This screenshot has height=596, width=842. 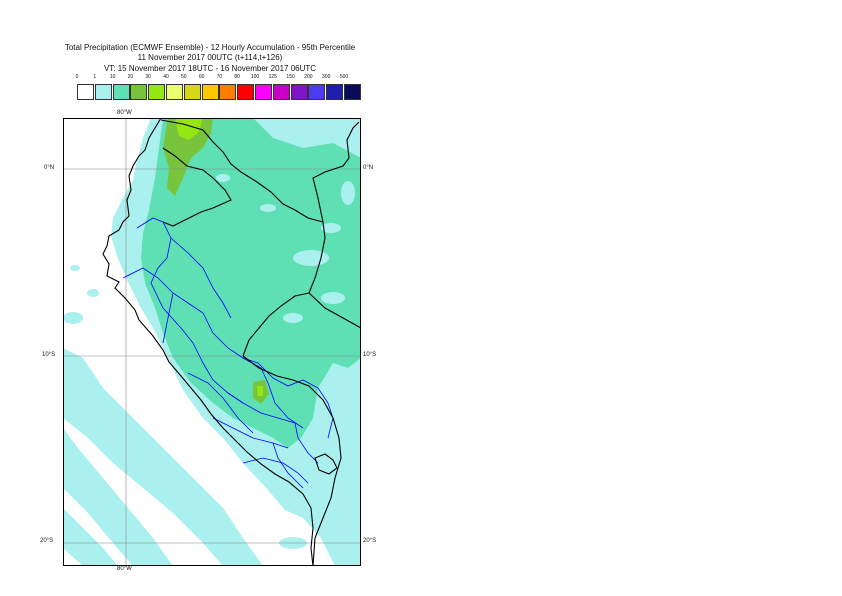 What do you see at coordinates (124, 113) in the screenshot?
I see `lon-label-top: 80°W` at bounding box center [124, 113].